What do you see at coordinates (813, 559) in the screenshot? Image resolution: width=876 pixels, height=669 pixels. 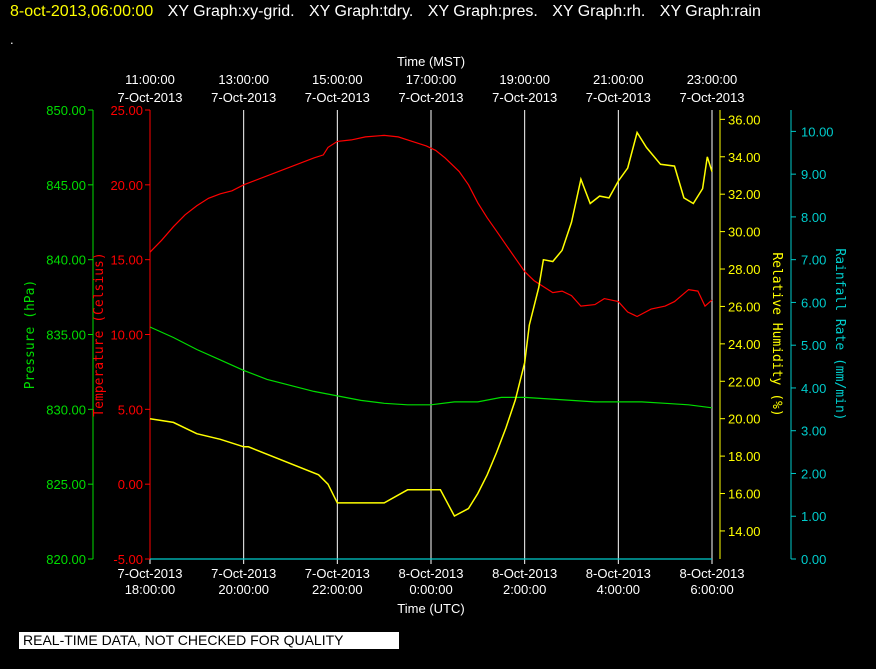 I see `rain-tick-label: 0.00` at bounding box center [813, 559].